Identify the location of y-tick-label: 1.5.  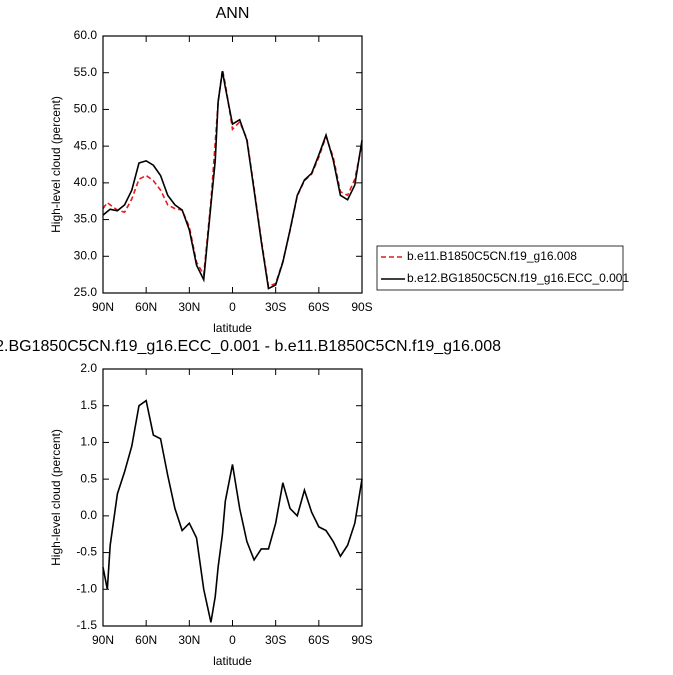
(88, 405).